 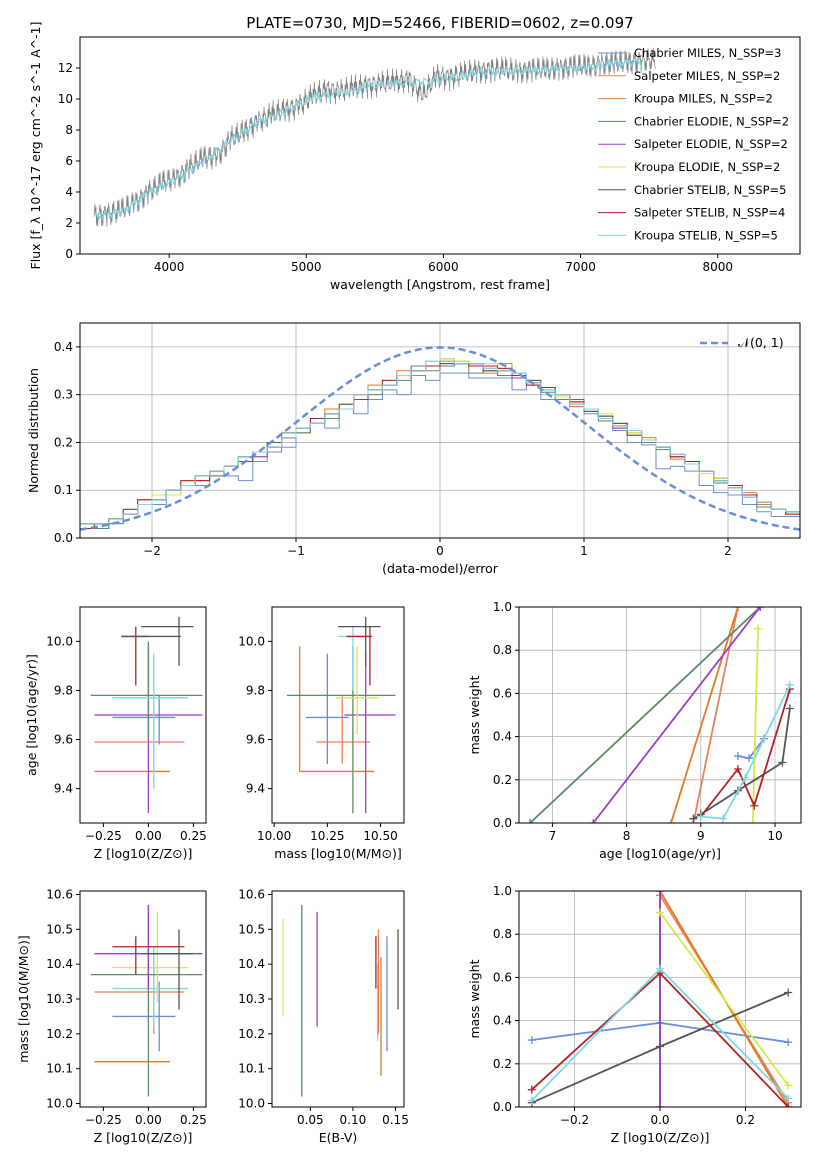 I want to click on x-tick-label: 10, so click(x=774, y=836).